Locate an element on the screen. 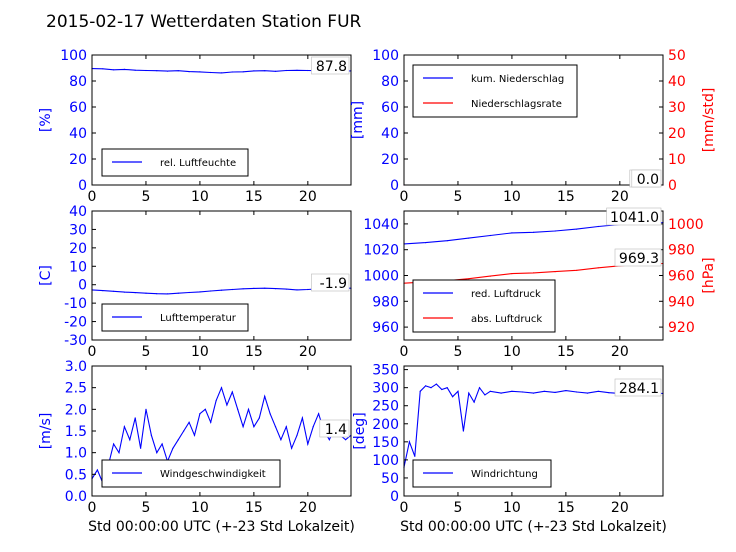 The height and width of the screenshot is (552, 736). y2-tick-label: 920 is located at coordinates (681, 328).